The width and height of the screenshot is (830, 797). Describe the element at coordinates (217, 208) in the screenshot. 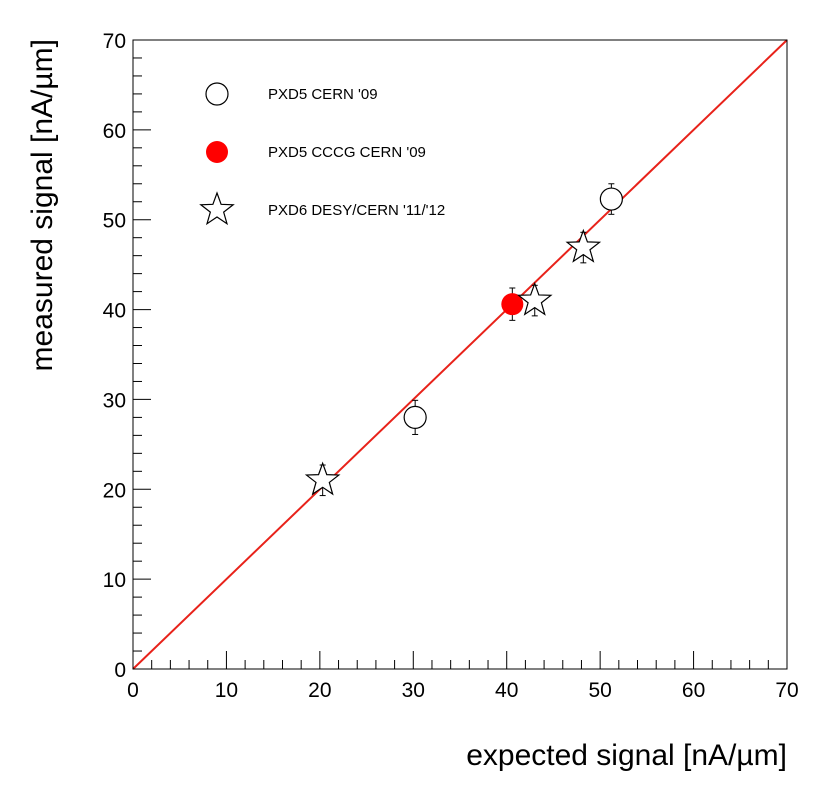

I see `legend-marker-pxd6` at that location.